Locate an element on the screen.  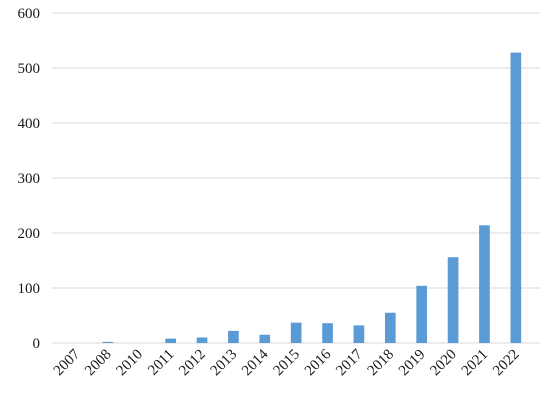
y-tick-label-300: 300 is located at coordinates (29, 179).